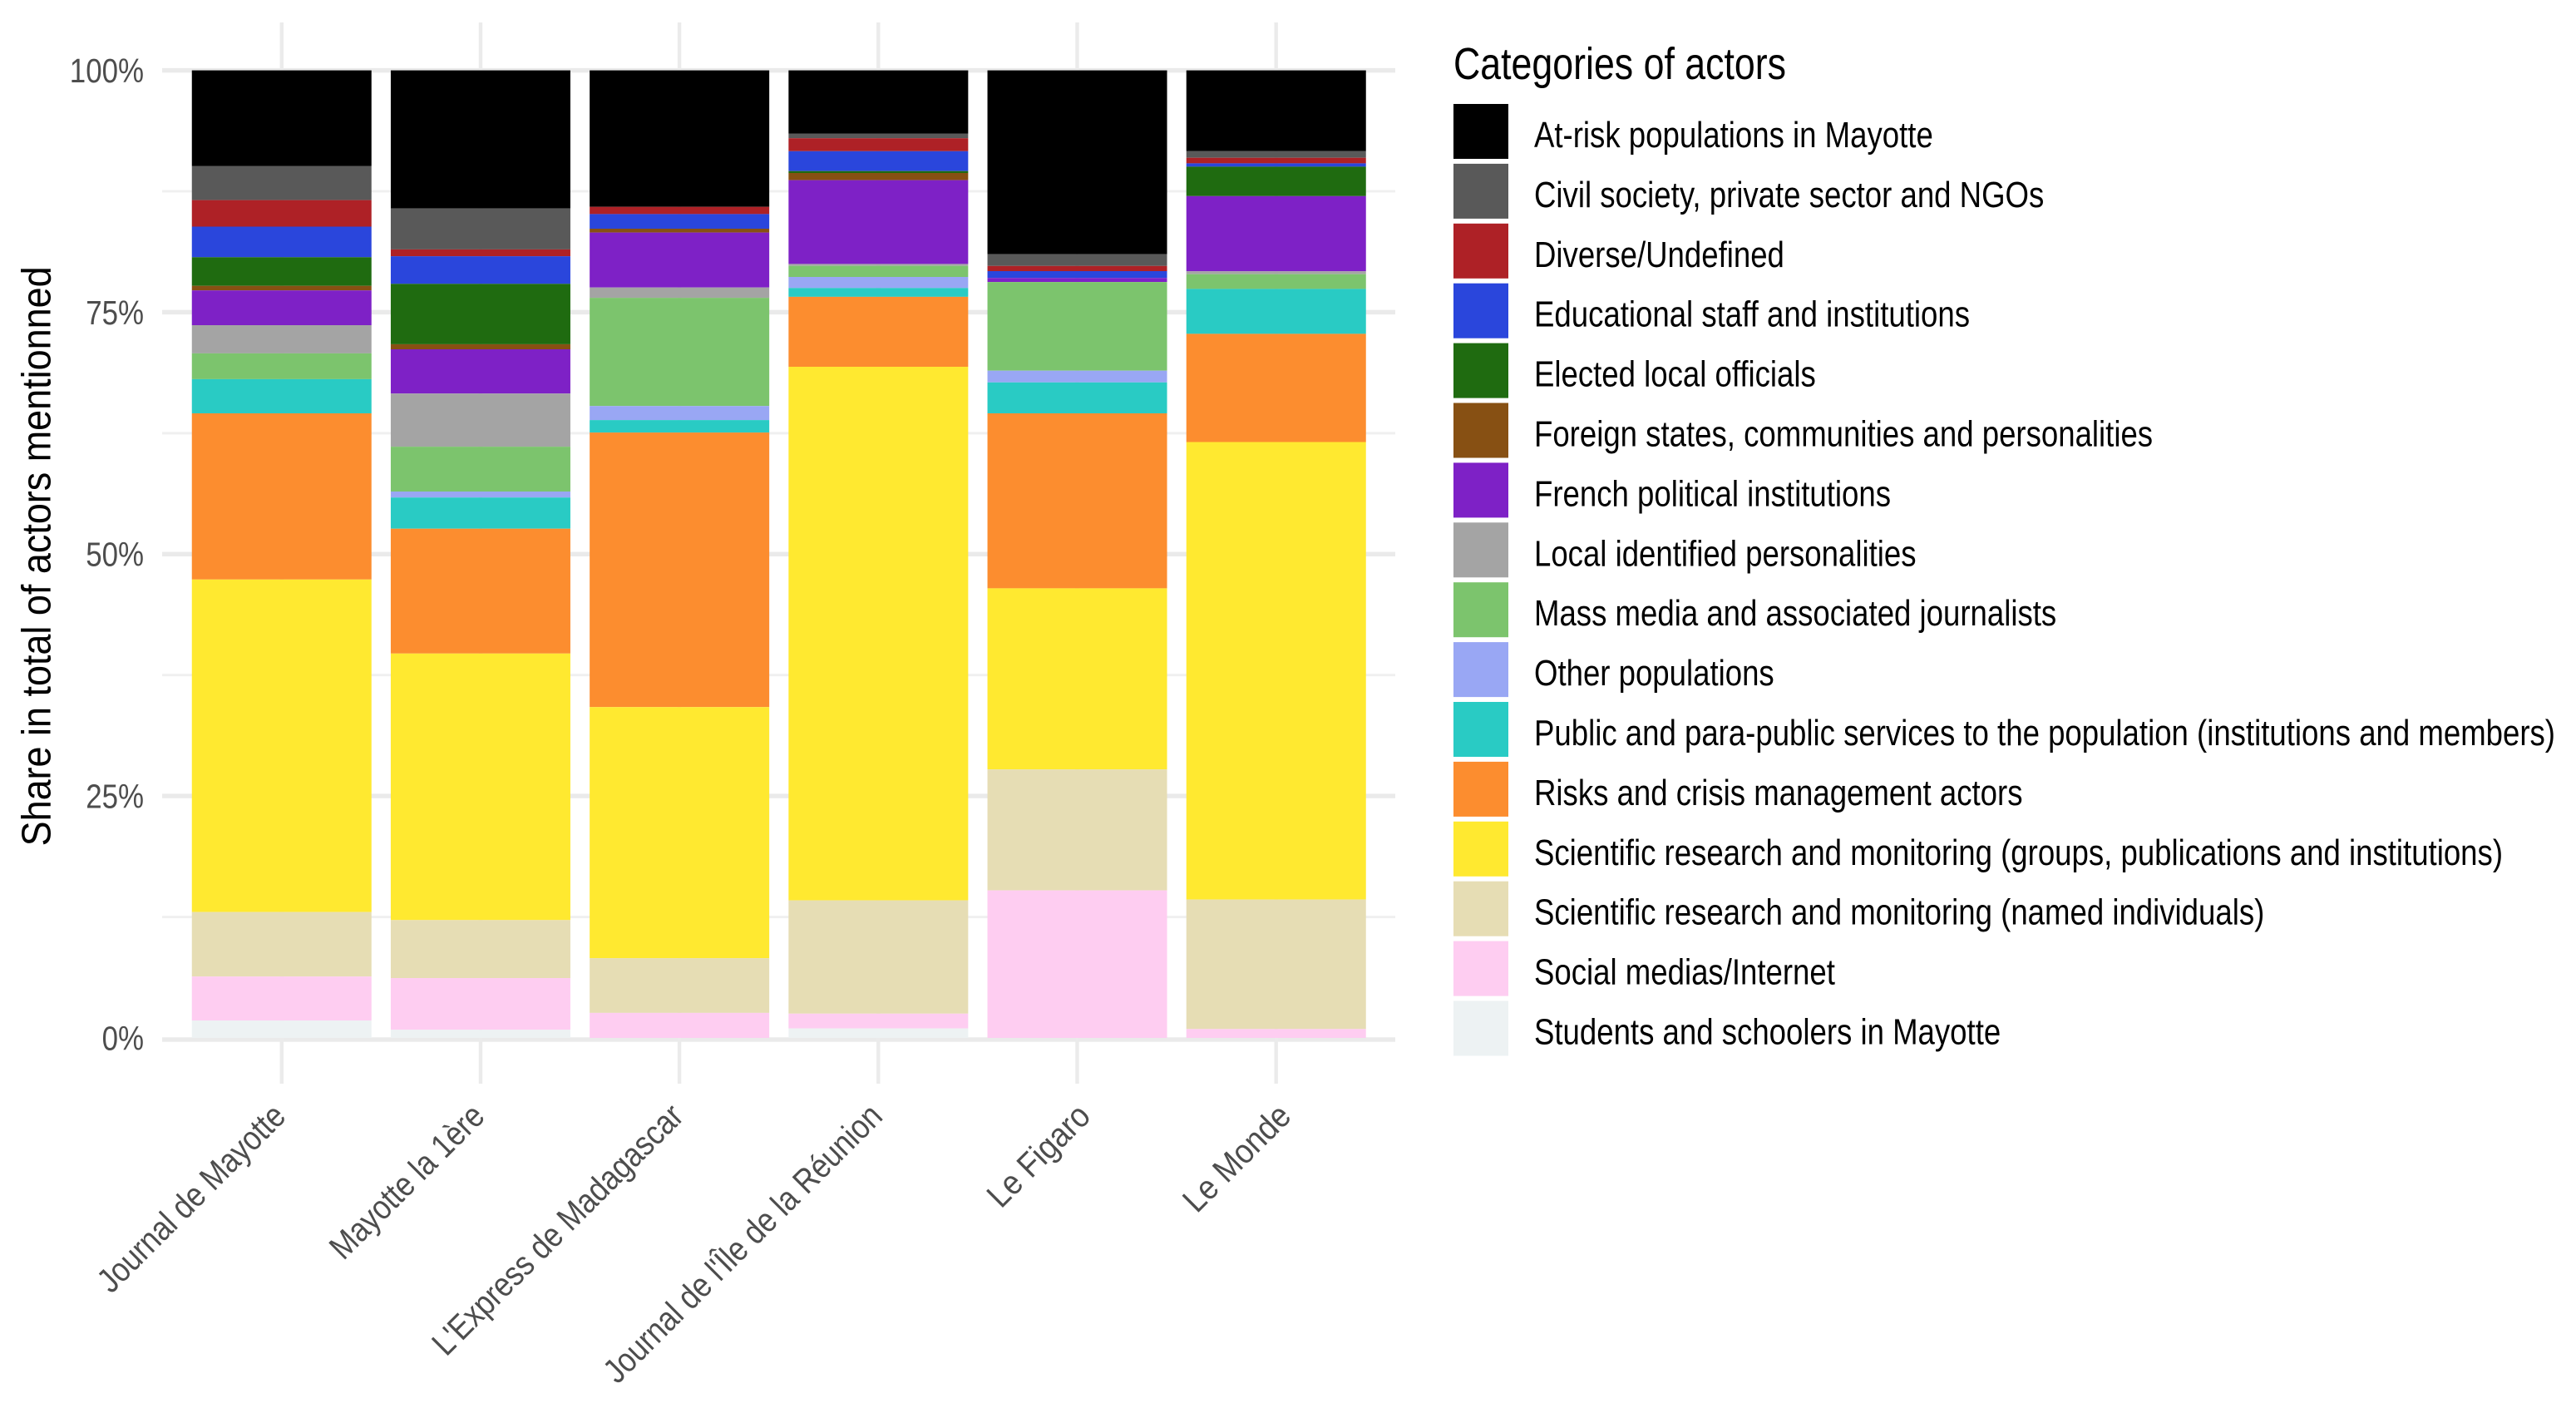 The image size is (2576, 1413). What do you see at coordinates (1684, 973) in the screenshot?
I see `svg-text: Social medias/Internet` at bounding box center [1684, 973].